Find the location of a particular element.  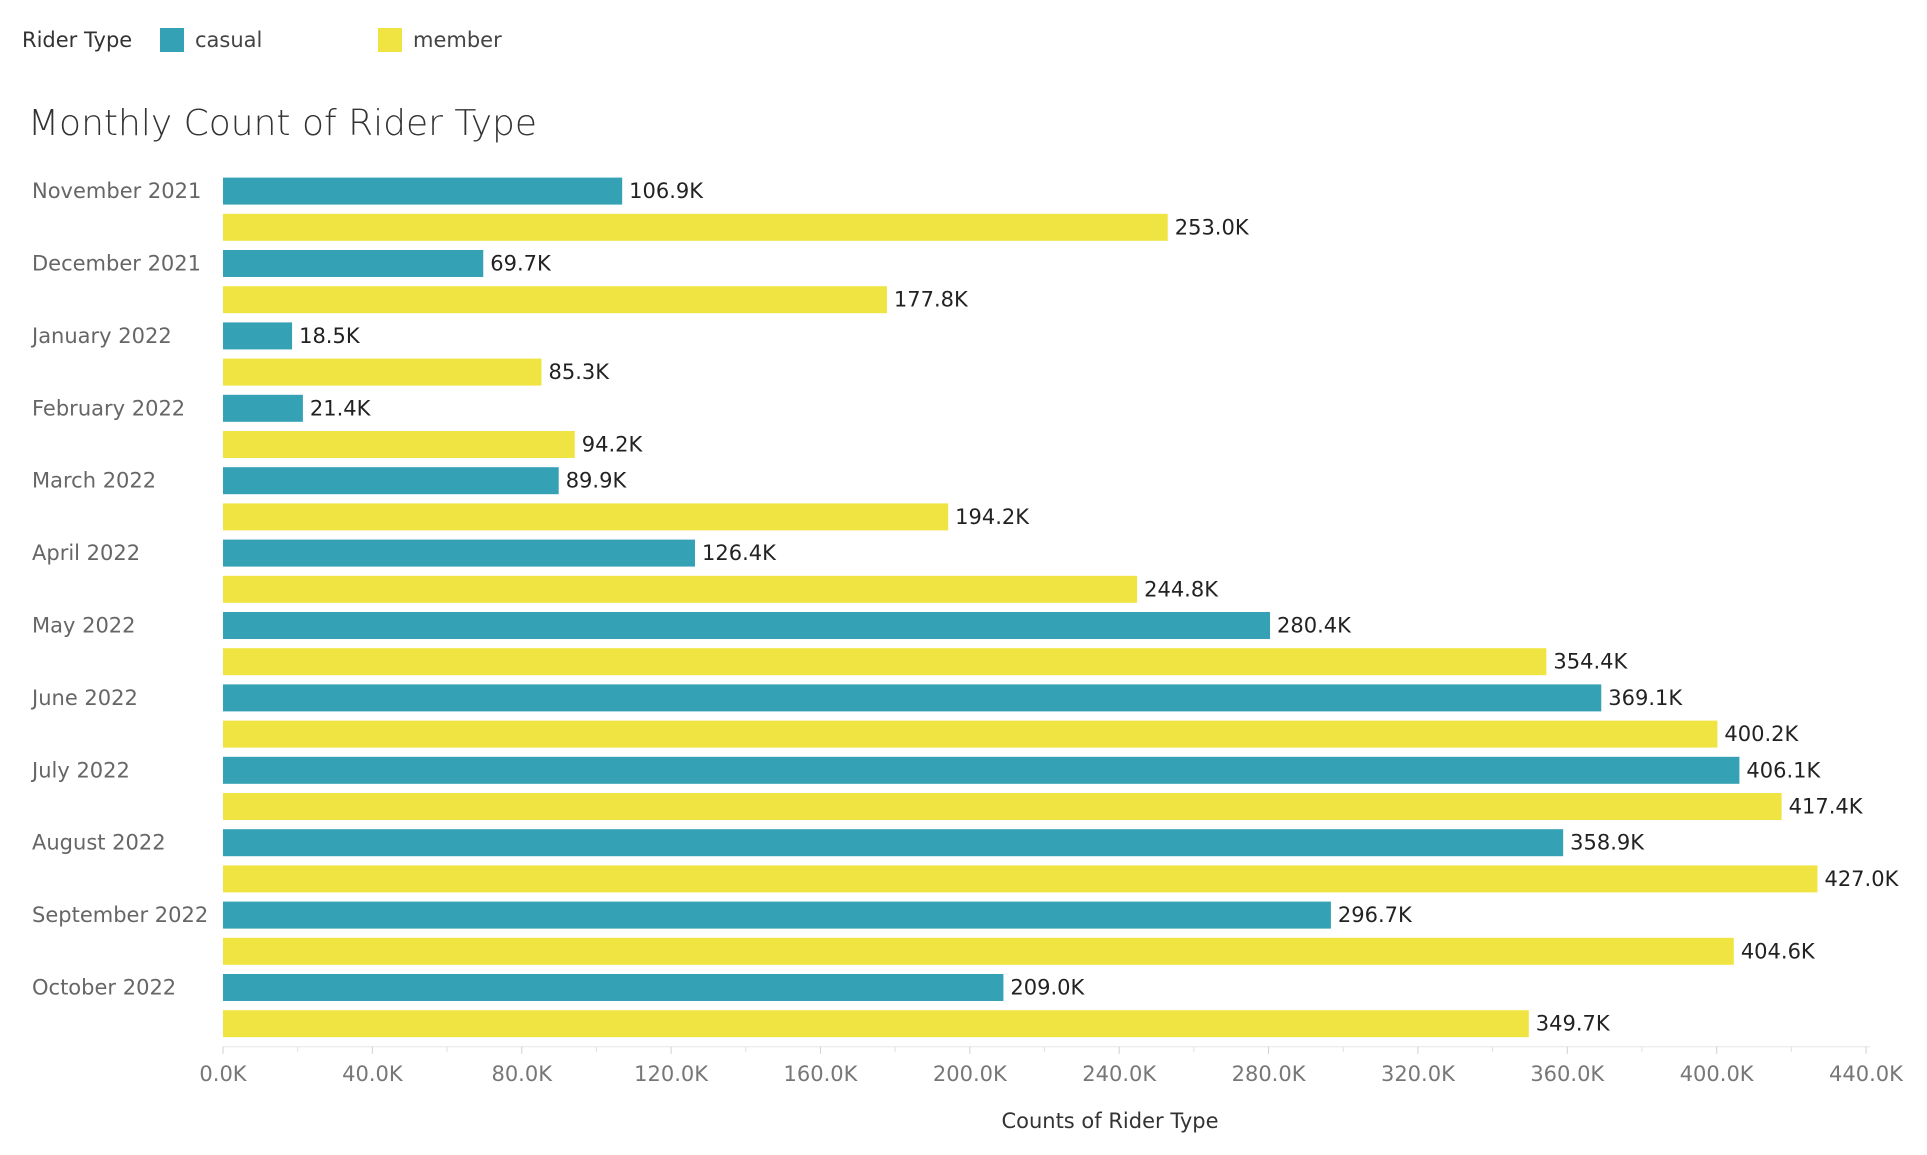

data-label: 21.4K is located at coordinates (341, 408).